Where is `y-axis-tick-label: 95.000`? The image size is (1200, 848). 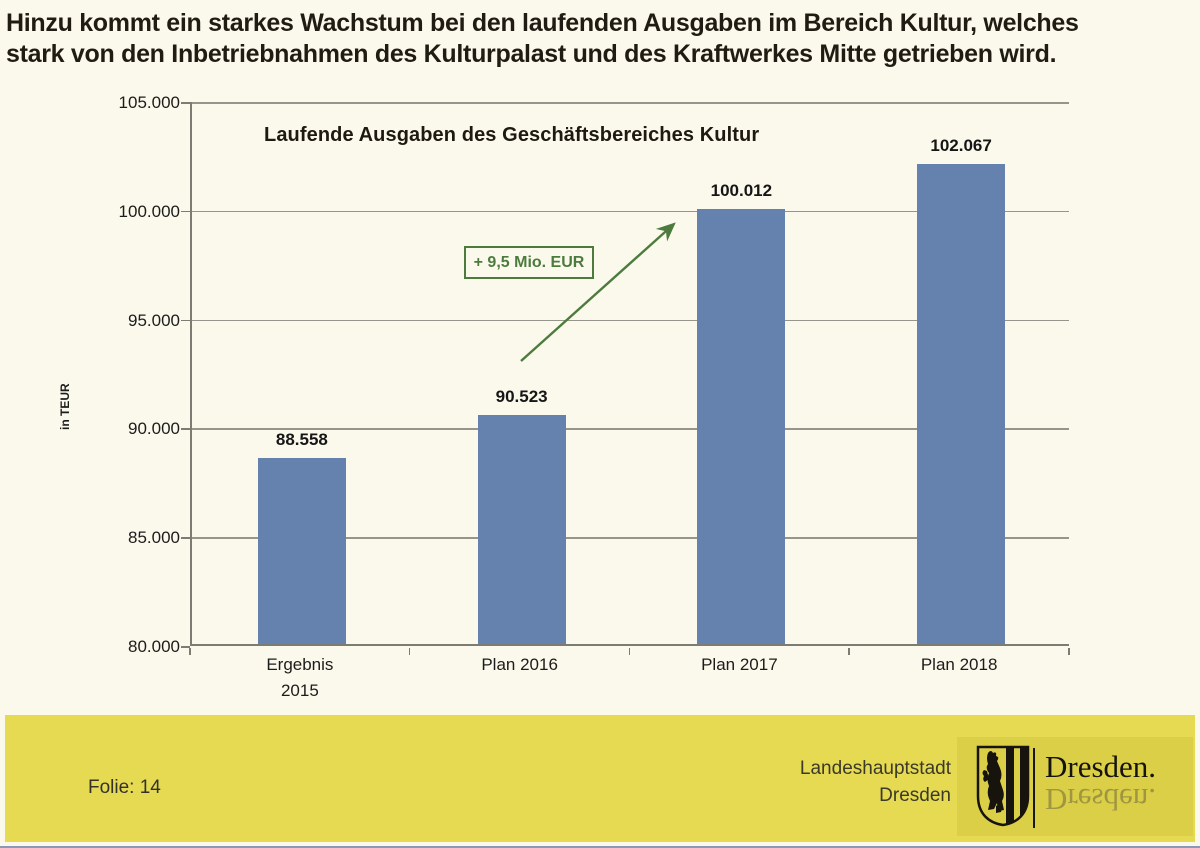
y-axis-tick-label: 95.000 is located at coordinates (154, 320).